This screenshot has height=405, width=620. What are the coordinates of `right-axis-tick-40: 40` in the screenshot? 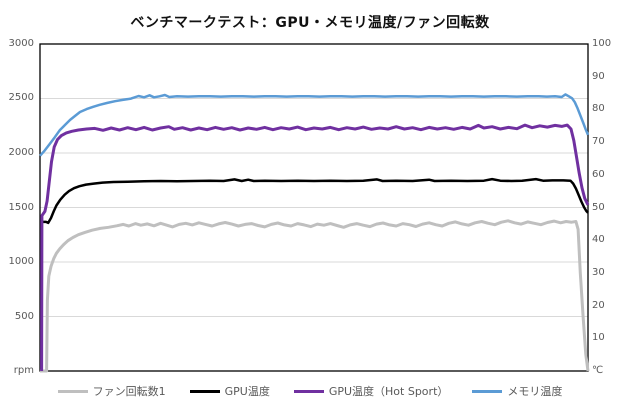 It's located at (598, 239).